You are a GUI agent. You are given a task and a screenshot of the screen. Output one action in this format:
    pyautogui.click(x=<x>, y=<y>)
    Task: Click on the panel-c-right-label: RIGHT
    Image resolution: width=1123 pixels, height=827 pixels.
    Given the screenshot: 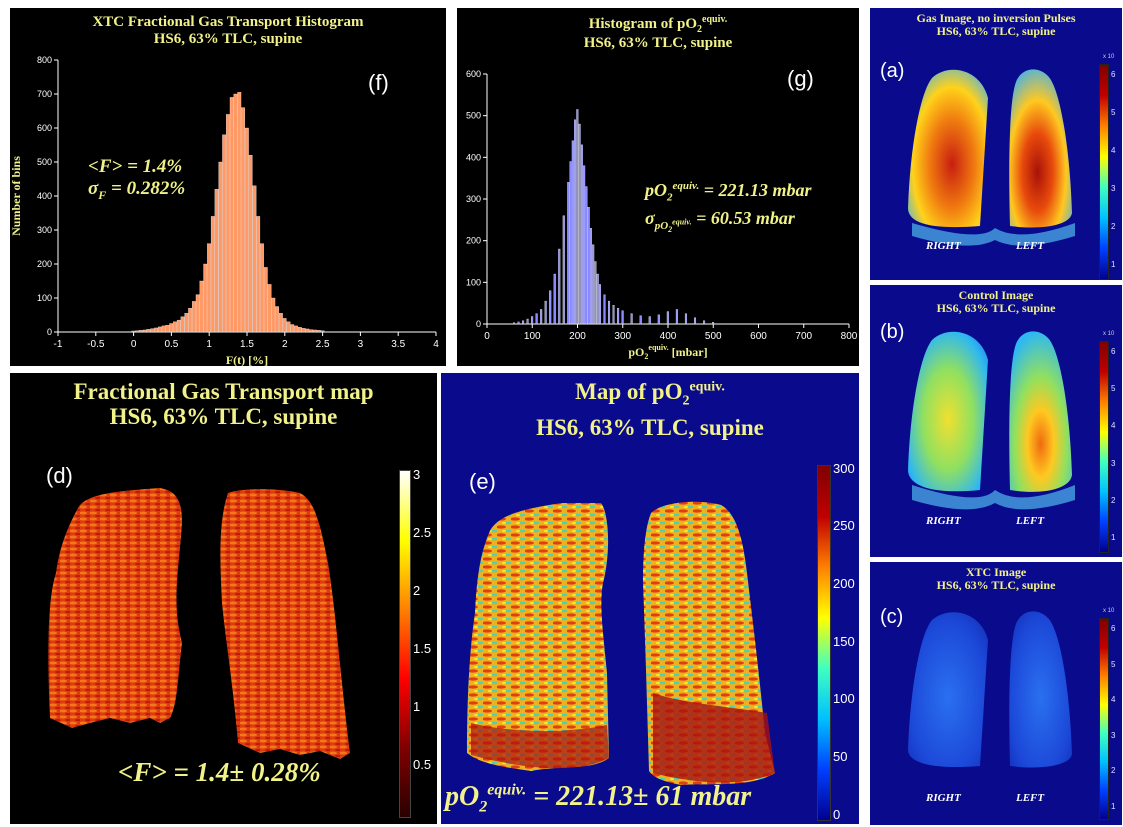 What is the action you would take?
    pyautogui.click(x=943, y=798)
    